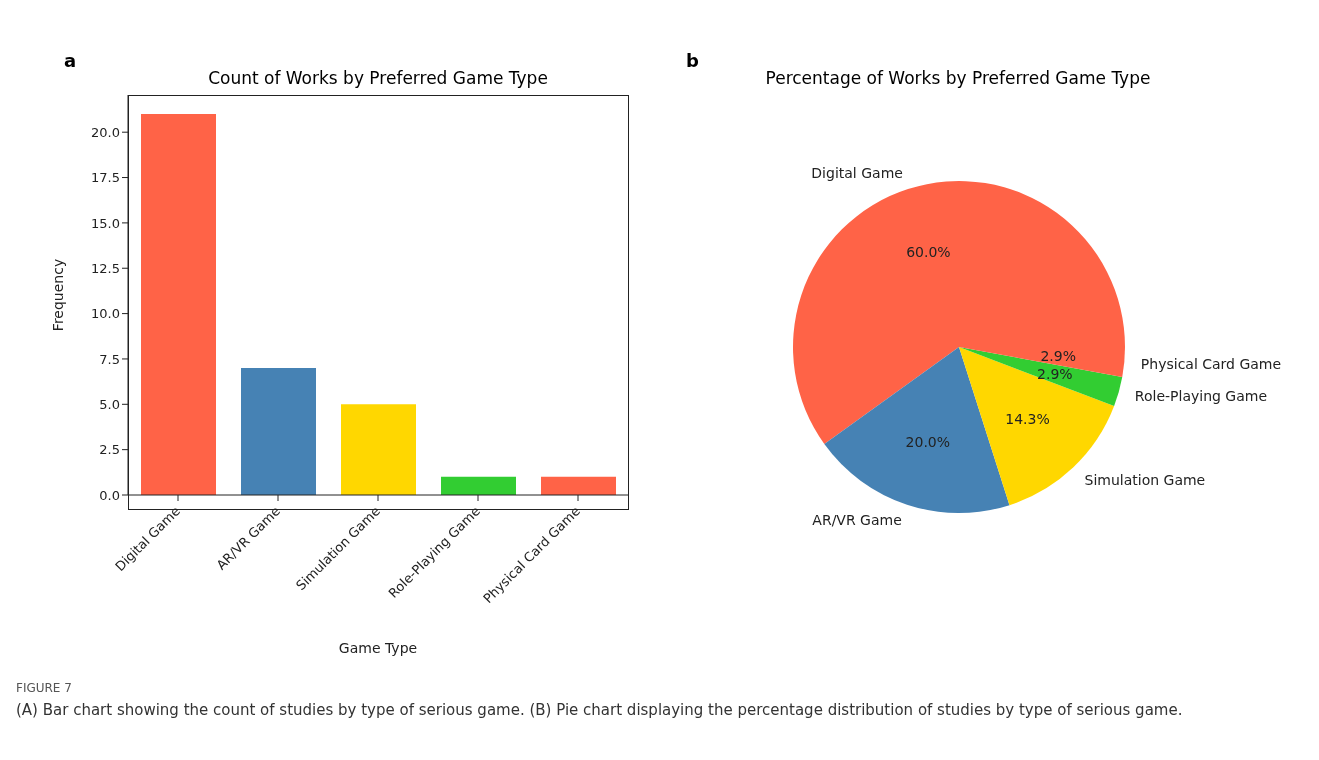  I want to click on chart-title: Percentage of Works by Preferred Game Type, so click(958, 78).